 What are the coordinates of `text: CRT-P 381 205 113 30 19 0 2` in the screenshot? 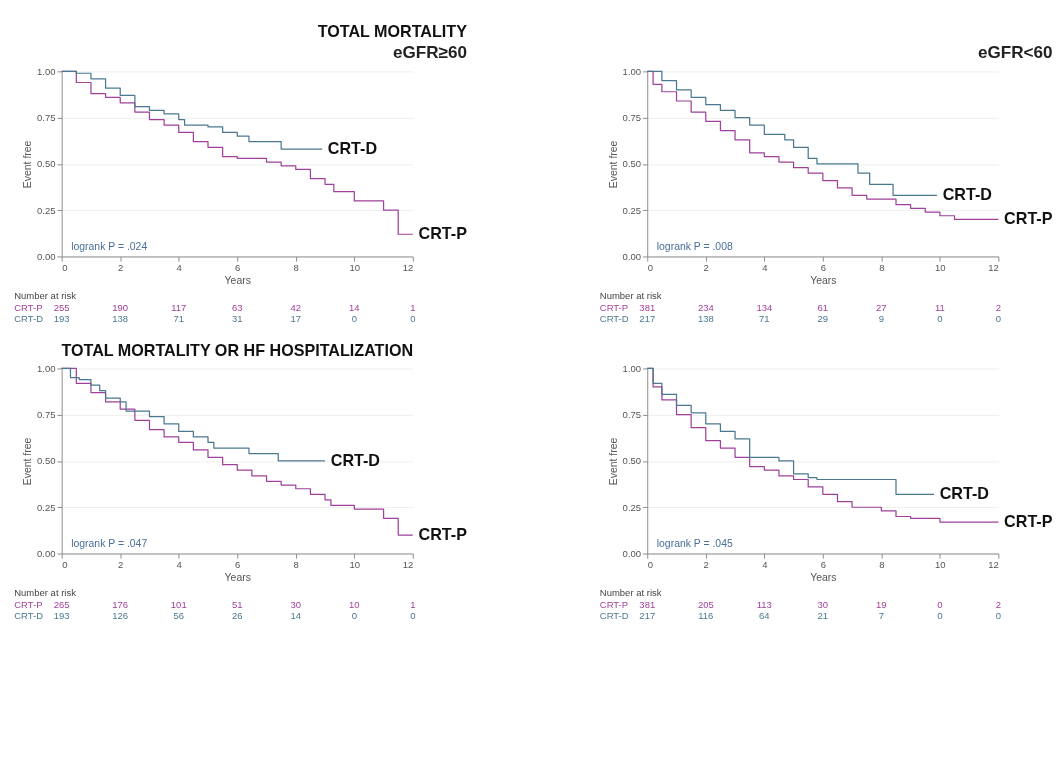 It's located at (800, 604).